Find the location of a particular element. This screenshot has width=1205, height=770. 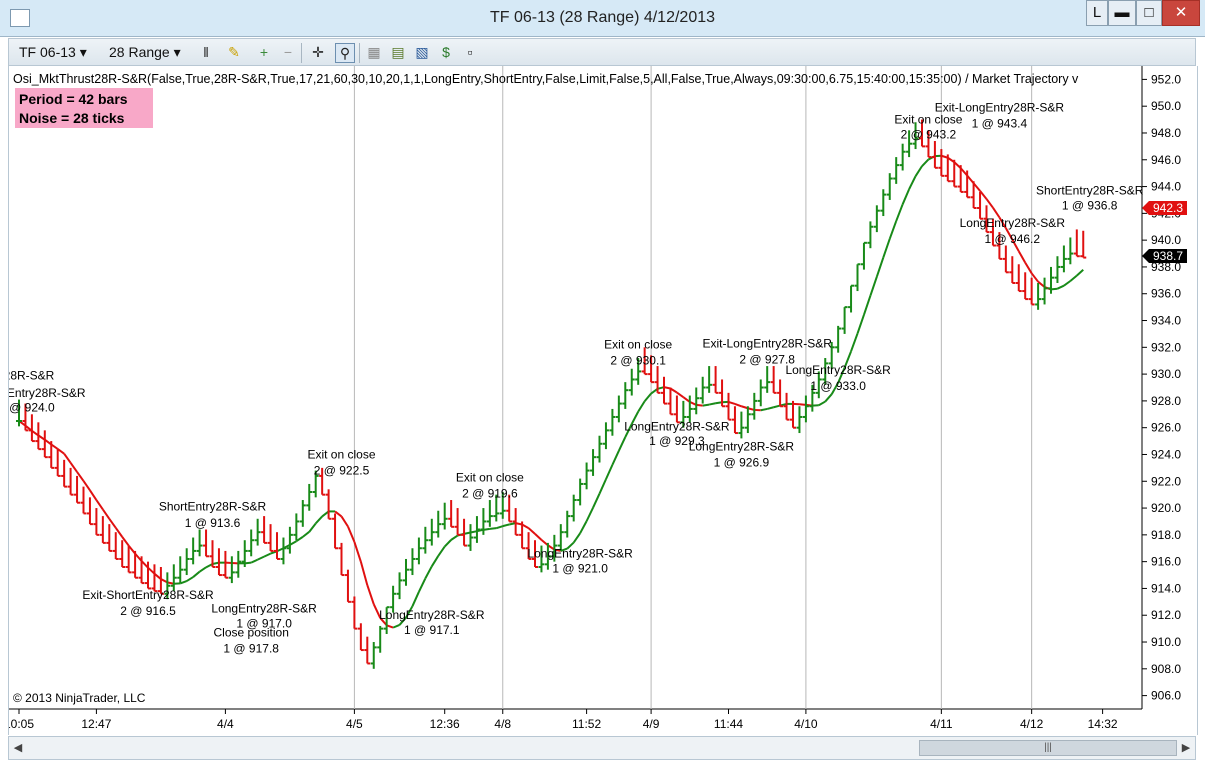

magnifier-icon: ⚲ is located at coordinates (345, 53).